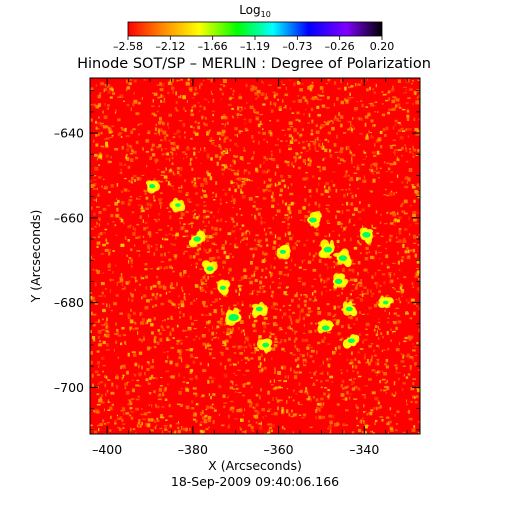 The height and width of the screenshot is (512, 509). I want to click on colorbar-tick-label: –2.12, so click(170, 46).